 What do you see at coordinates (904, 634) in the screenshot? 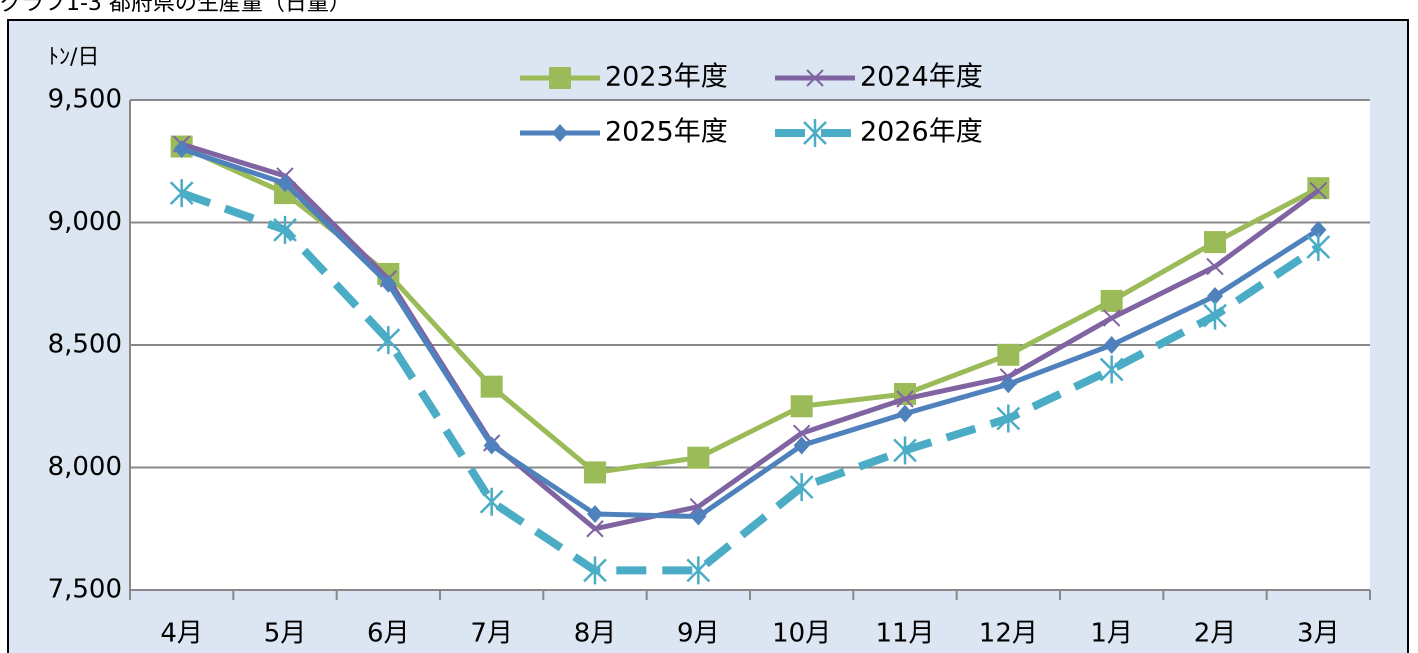
I see `x-tick-label: 11月` at bounding box center [904, 634].